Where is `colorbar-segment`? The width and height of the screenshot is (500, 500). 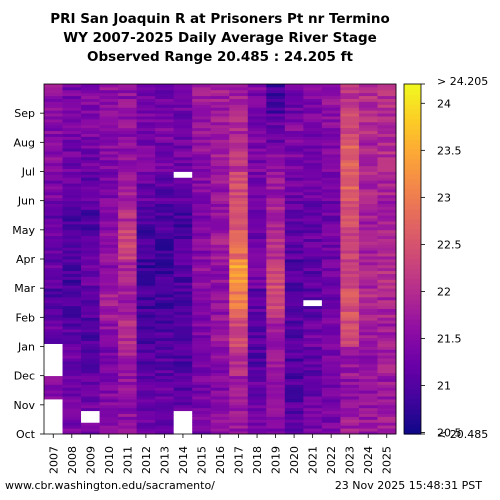 colorbar-segment is located at coordinates (412, 277).